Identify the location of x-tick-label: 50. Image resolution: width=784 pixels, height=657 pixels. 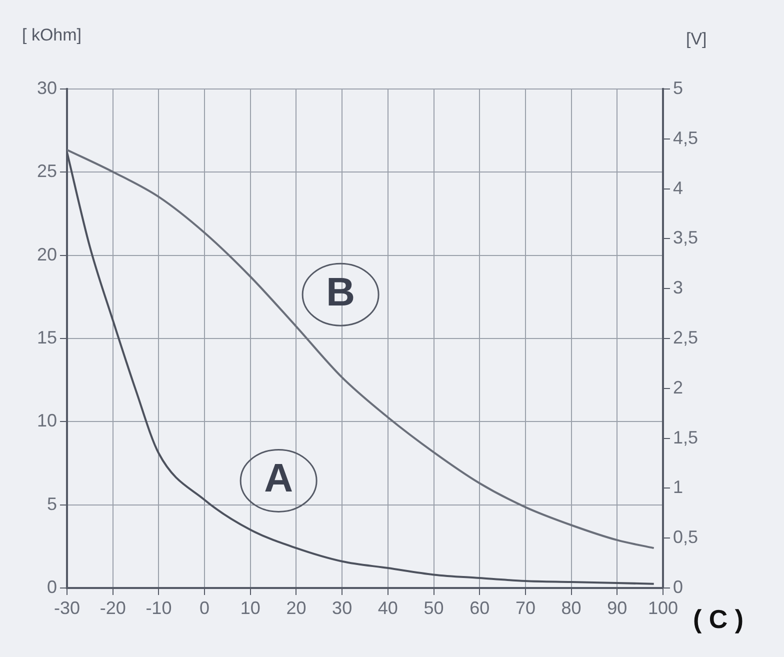
(434, 608).